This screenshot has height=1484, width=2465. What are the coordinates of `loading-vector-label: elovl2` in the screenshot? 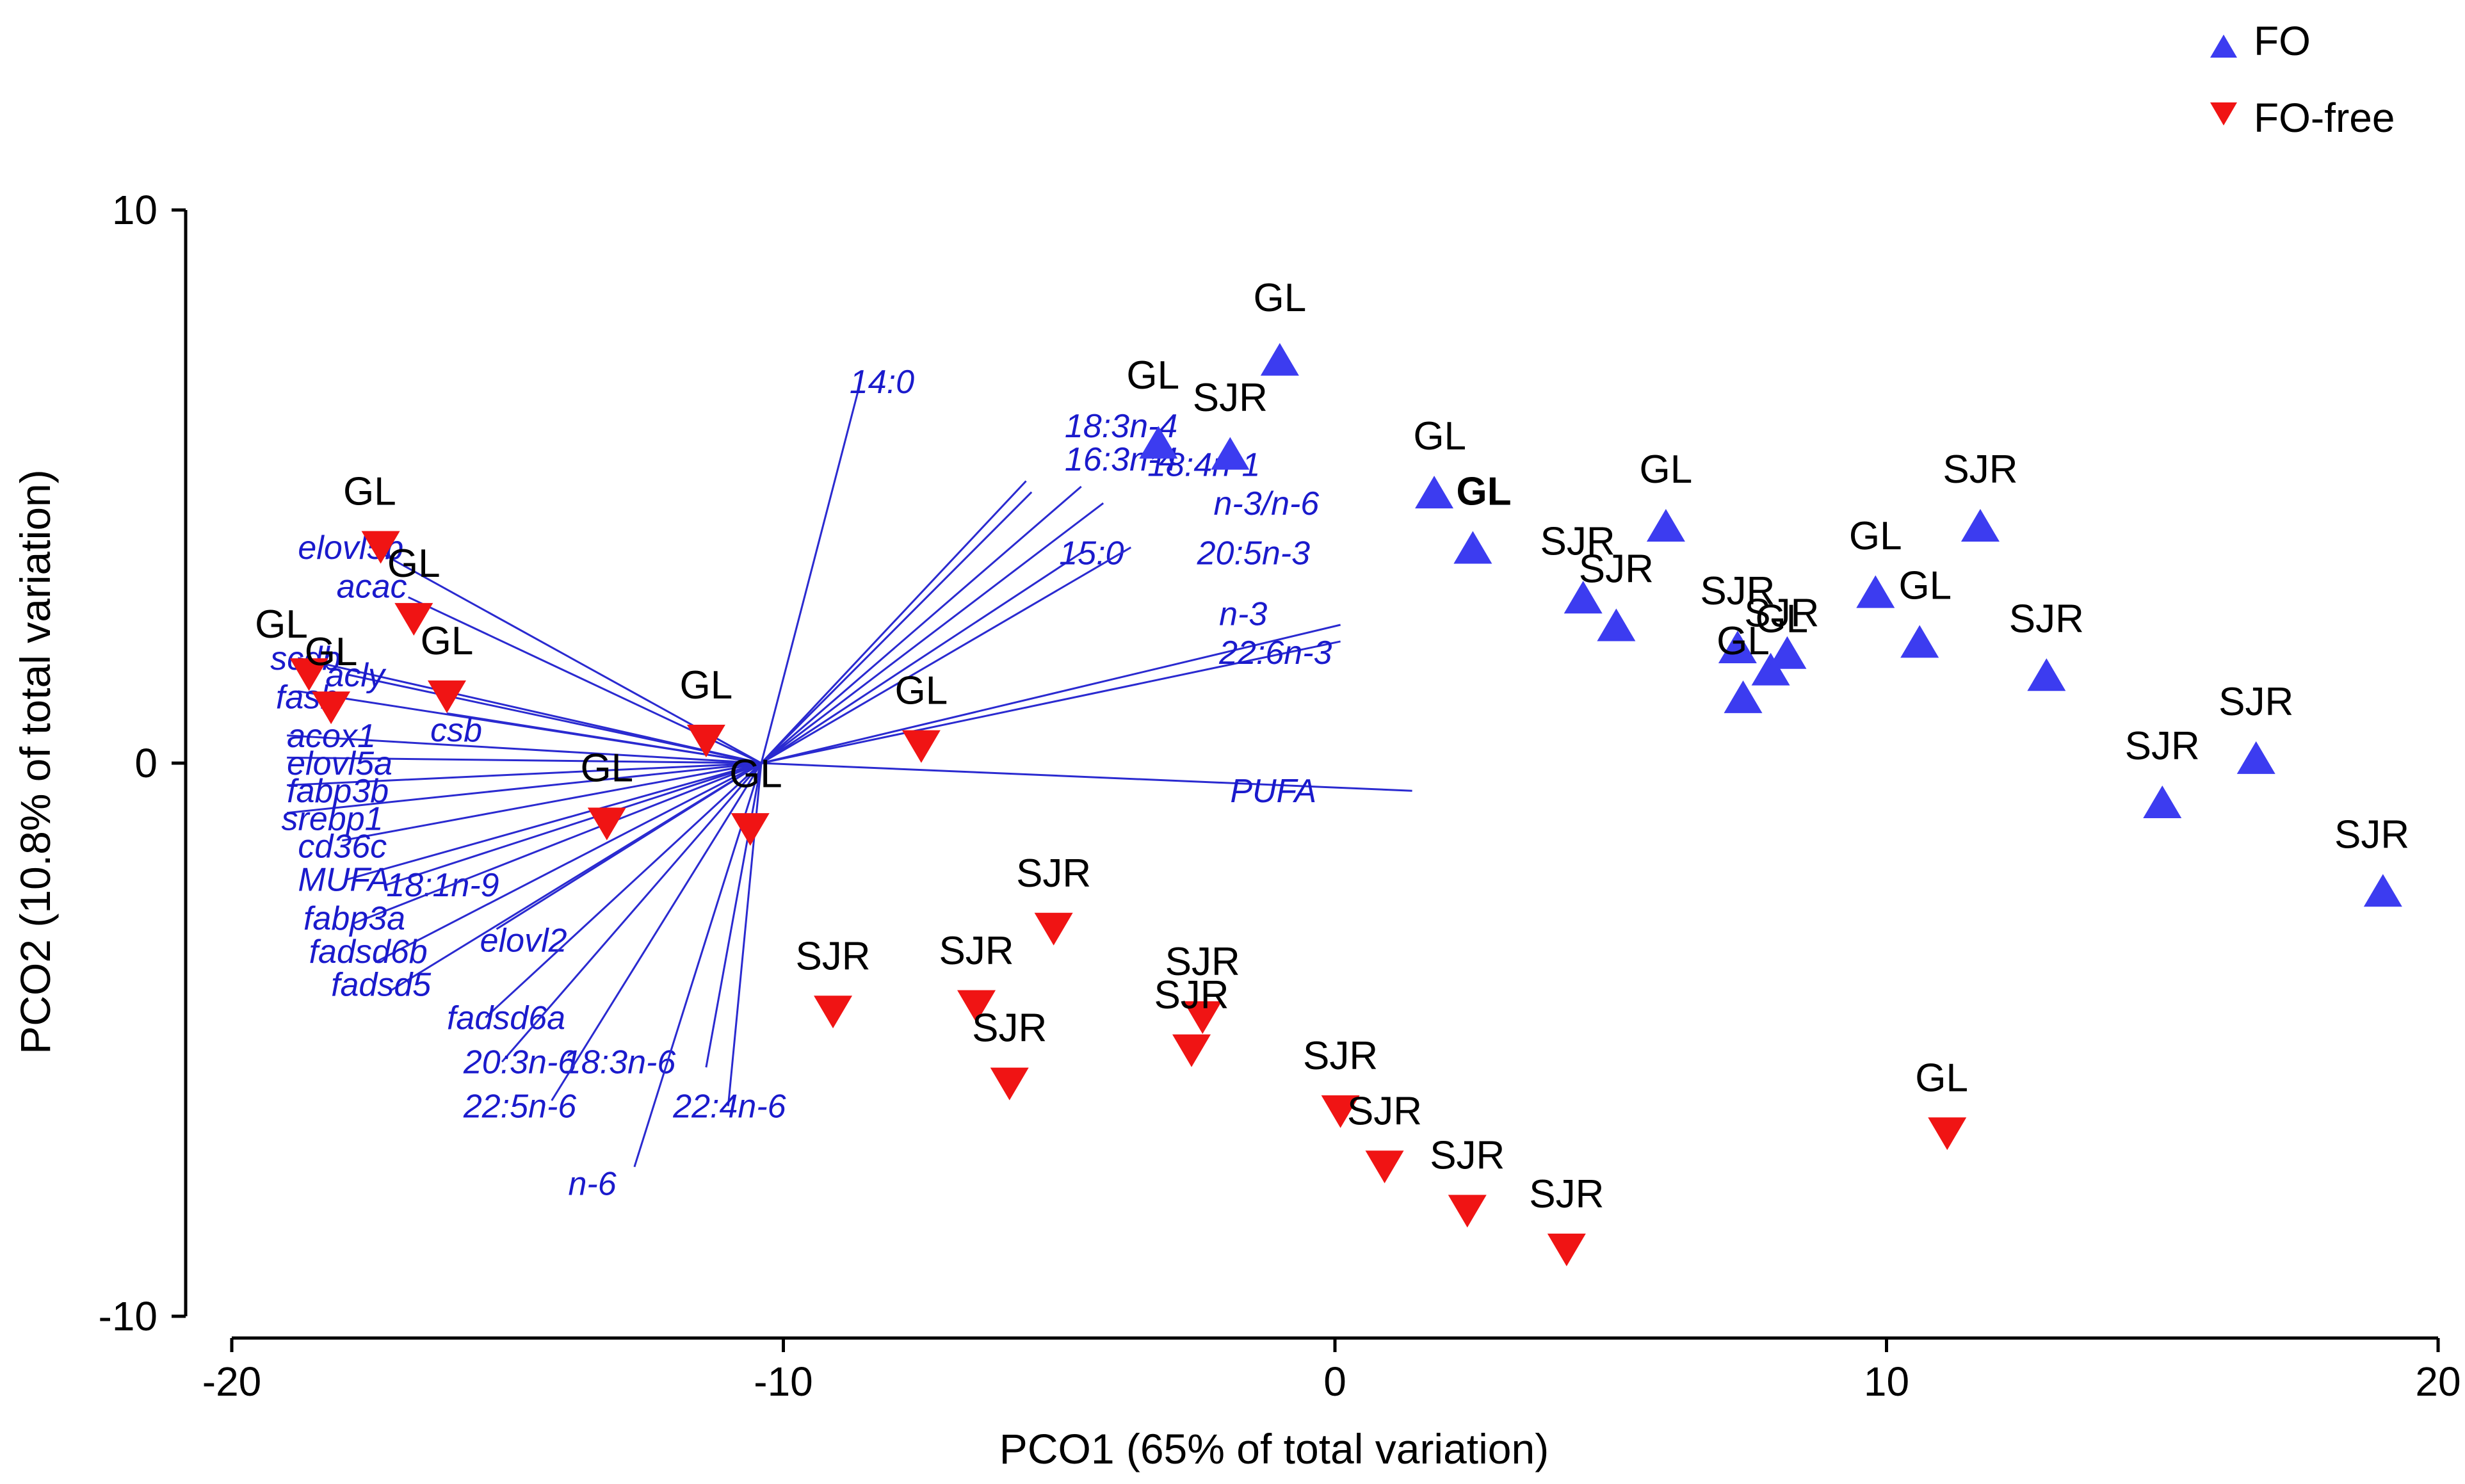 It's located at (523, 940).